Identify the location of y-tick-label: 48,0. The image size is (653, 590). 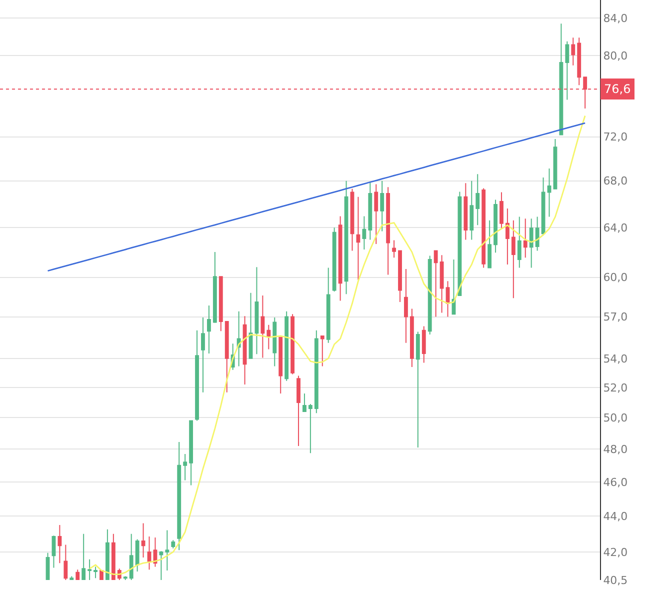
(615, 449).